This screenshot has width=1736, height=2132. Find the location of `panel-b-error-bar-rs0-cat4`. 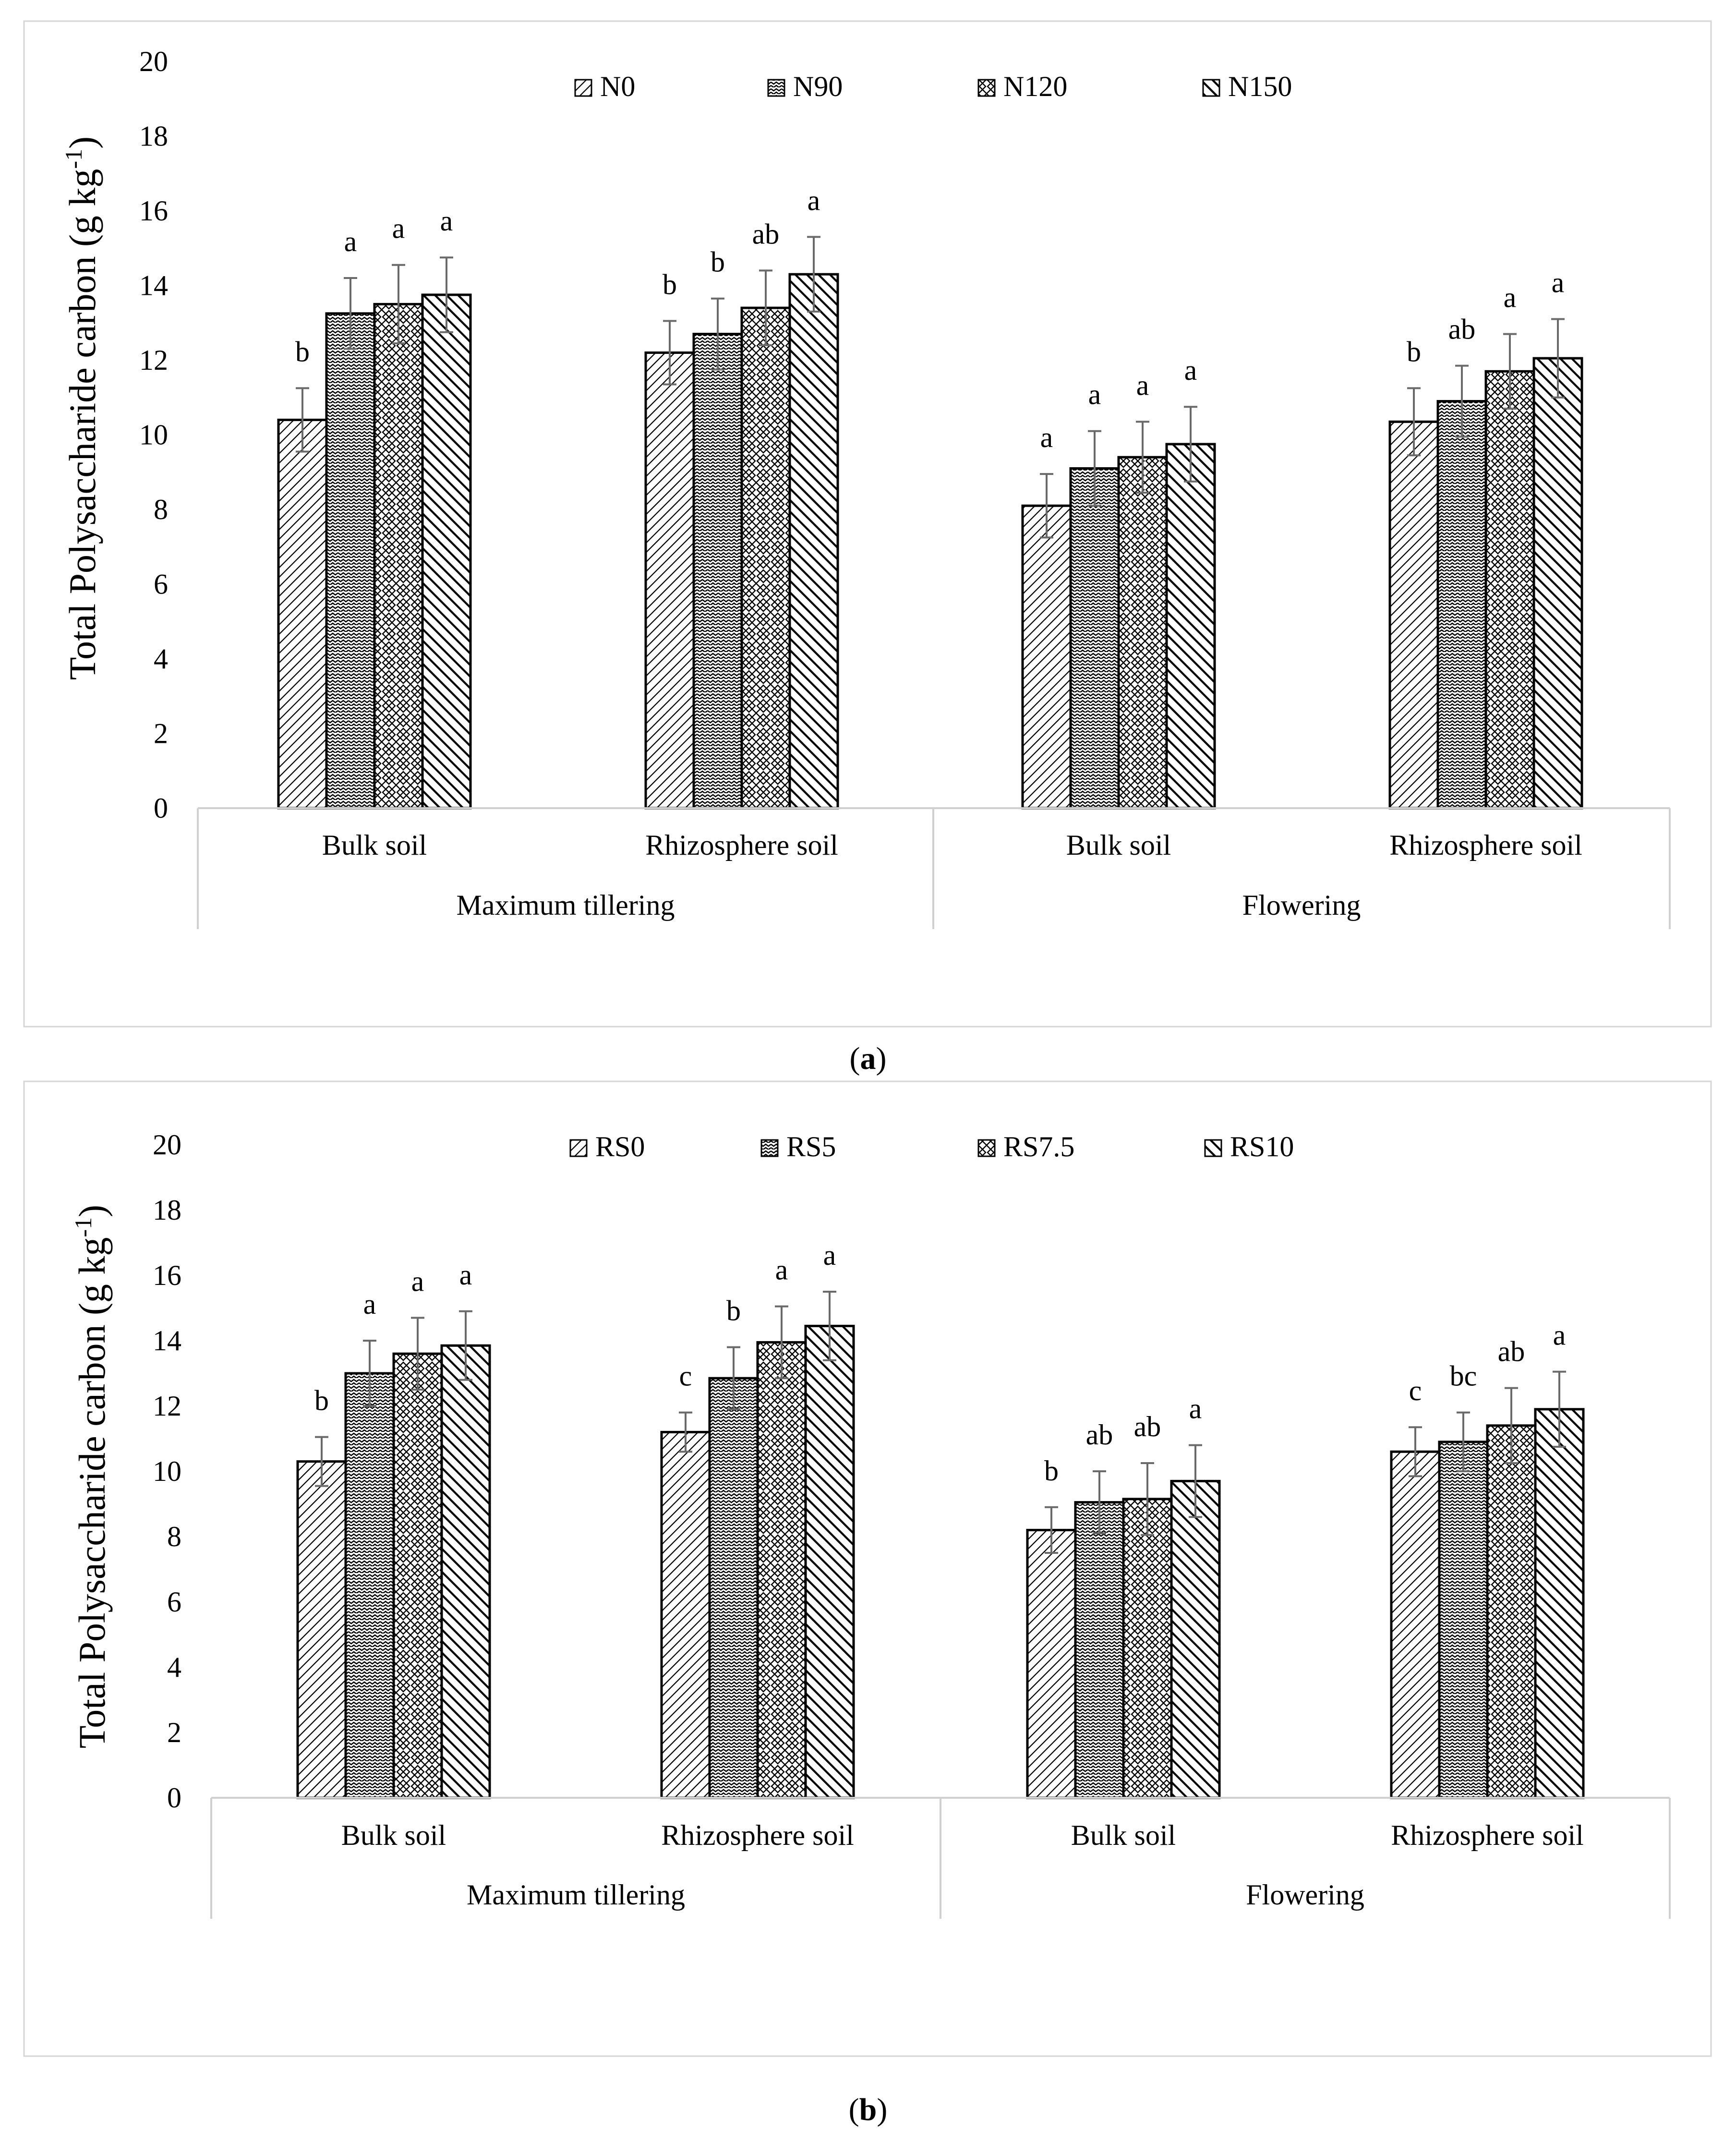

panel-b-error-bar-rs0-cat4 is located at coordinates (1415, 1452).